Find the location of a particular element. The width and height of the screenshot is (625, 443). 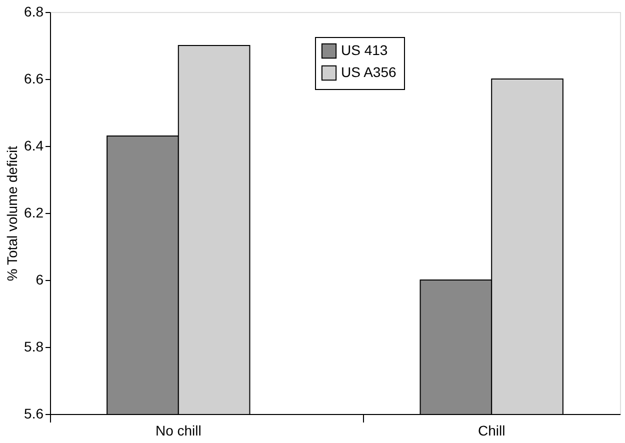

y-tick-label: 6.6 is located at coordinates (34, 78).